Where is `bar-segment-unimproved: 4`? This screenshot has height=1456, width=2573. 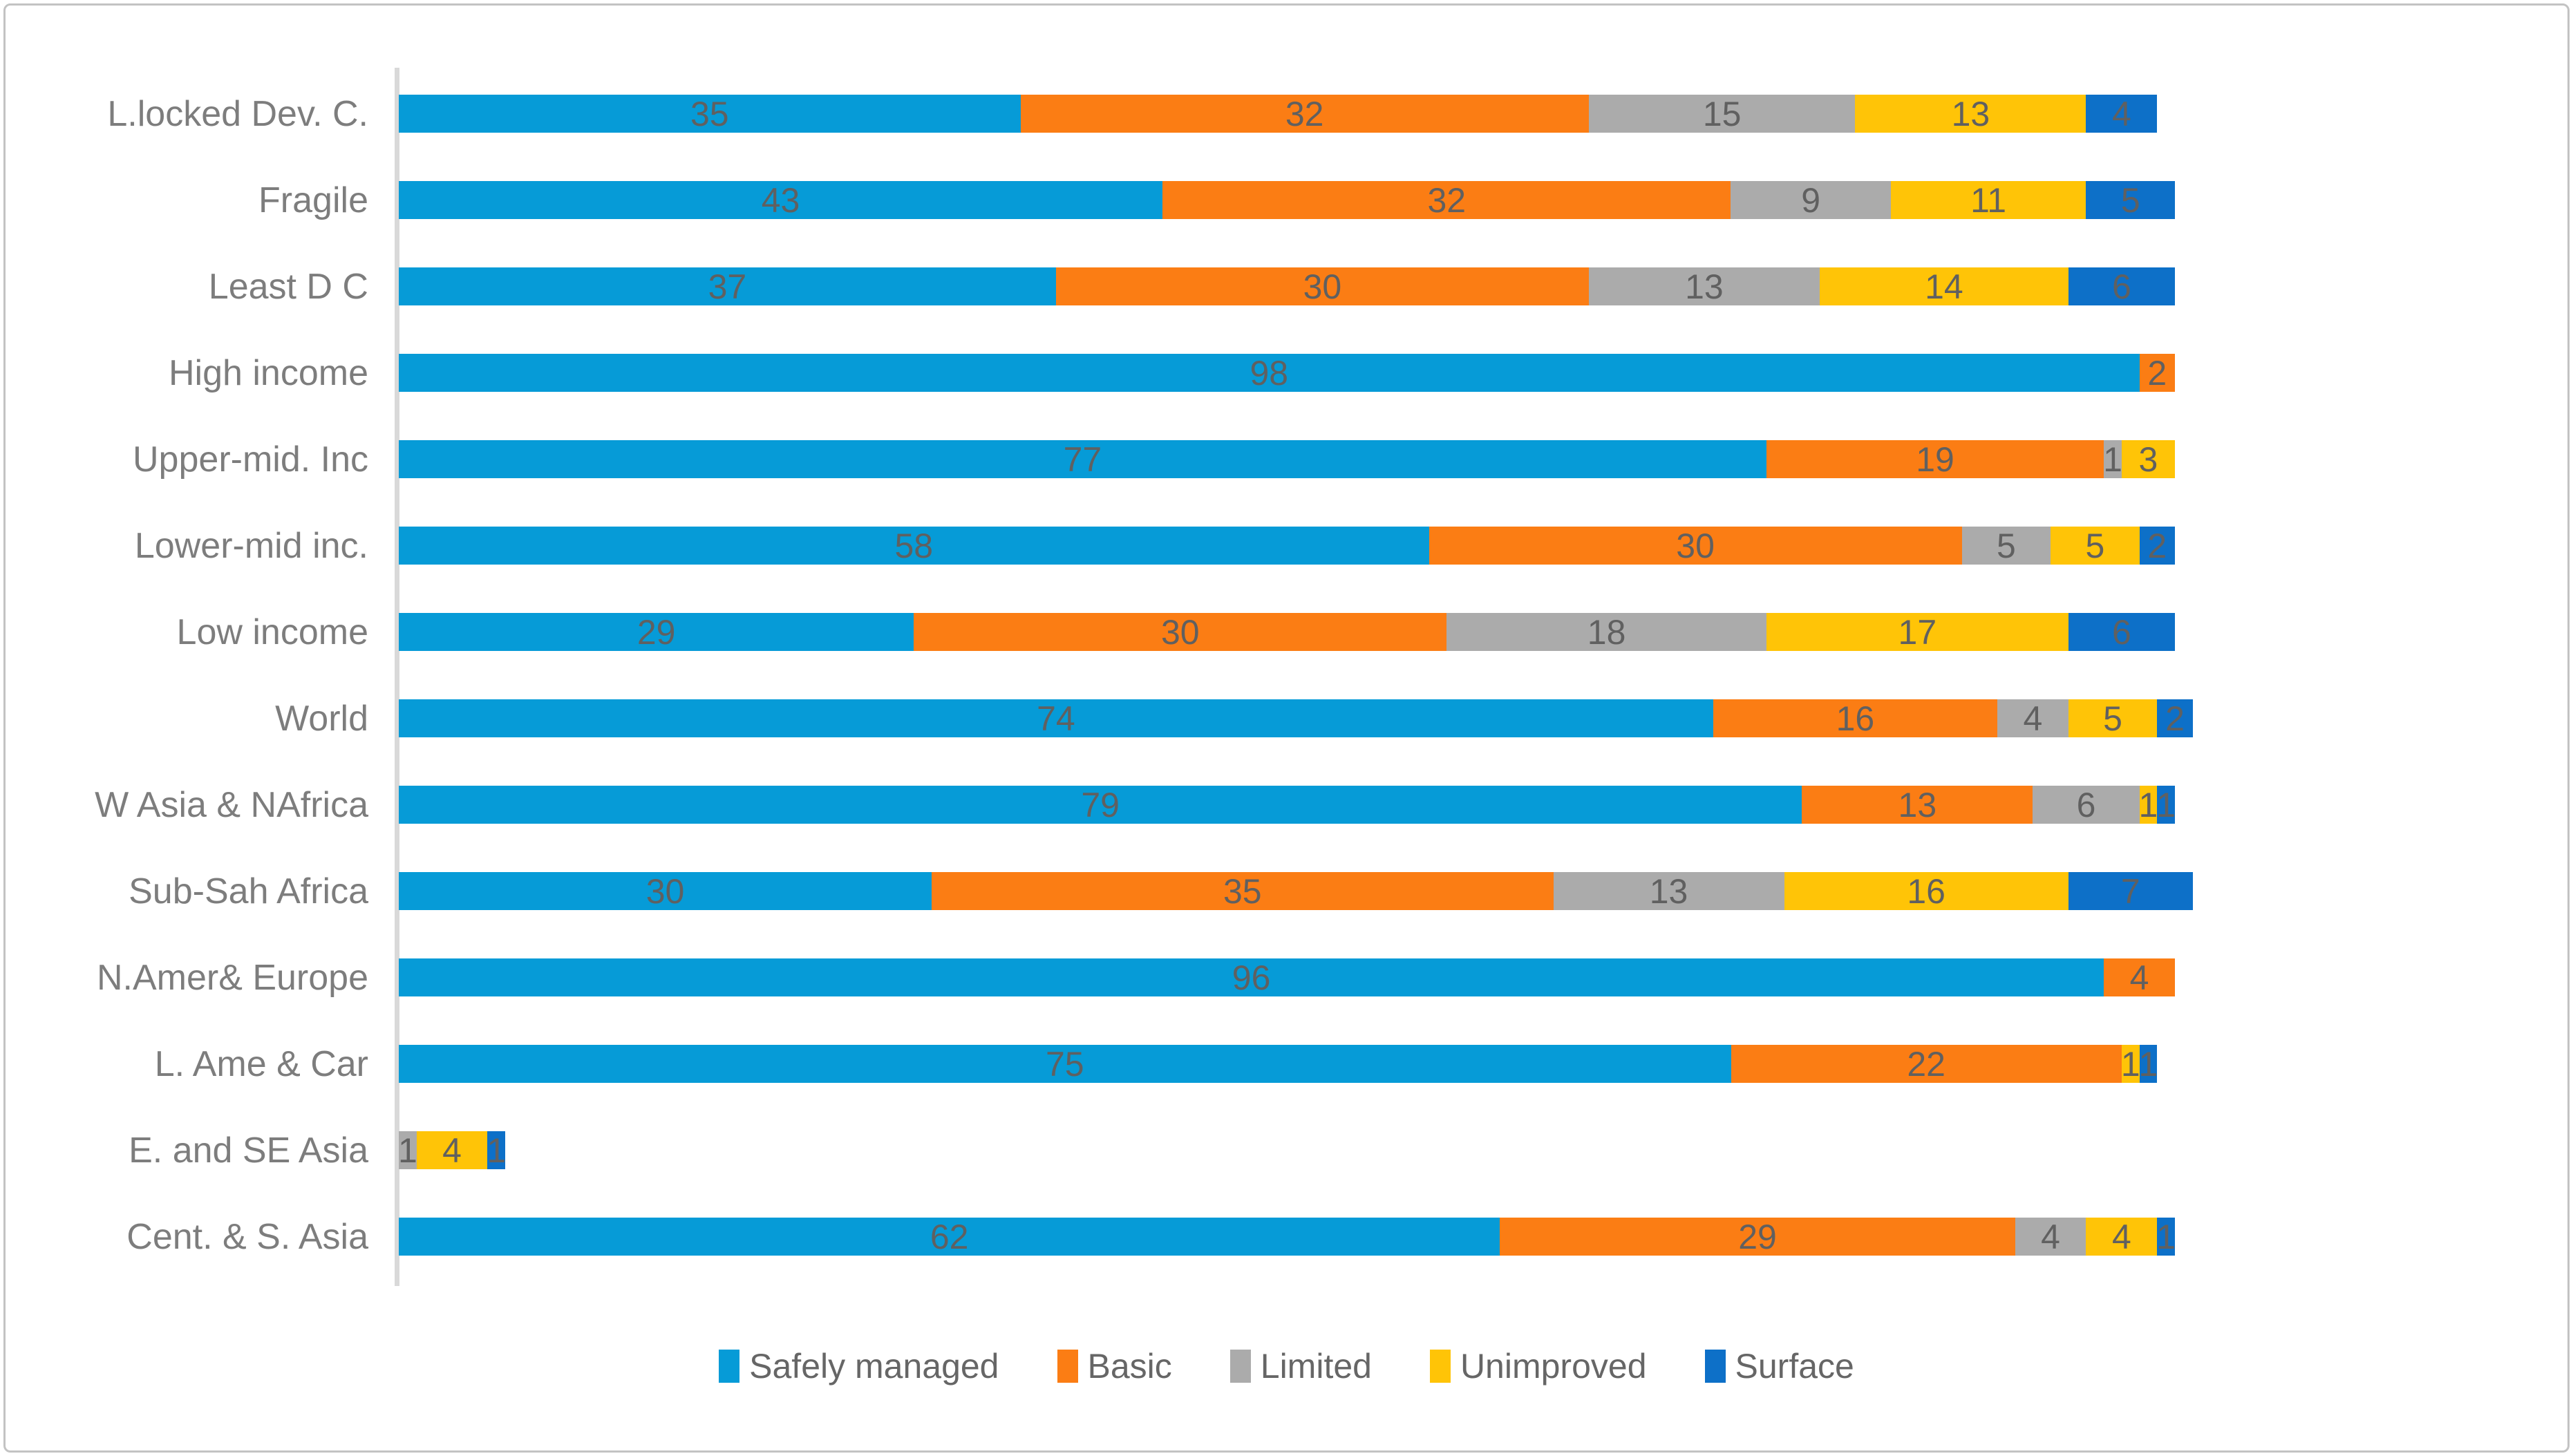 bar-segment-unimproved: 4 is located at coordinates (2122, 1236).